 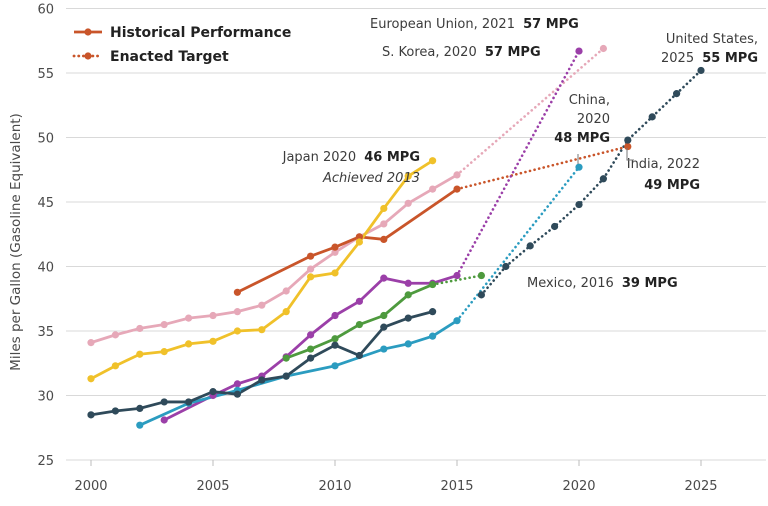 I want to click on annotation: China, 2020 48 MPG, so click(x=582, y=119).